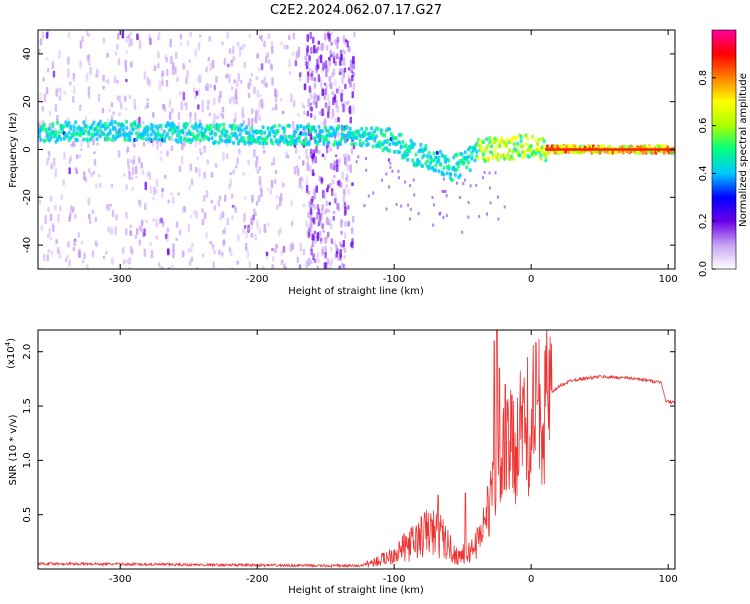  Describe the element at coordinates (703, 78) in the screenshot. I see `colorbar-tick-label: 0.8` at that location.